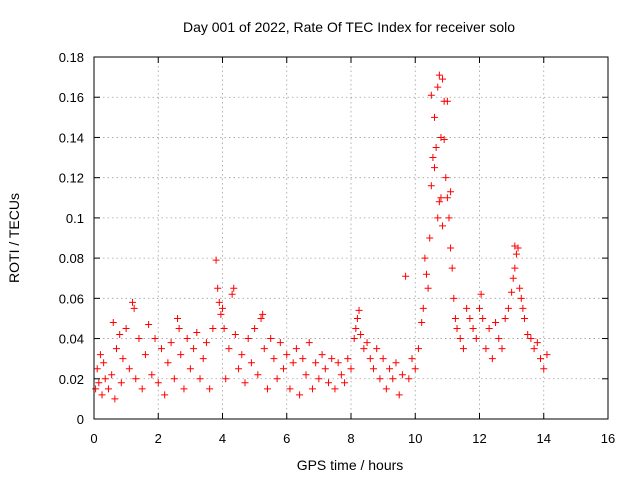  Describe the element at coordinates (415, 438) in the screenshot. I see `x-tick-label: 10` at that location.